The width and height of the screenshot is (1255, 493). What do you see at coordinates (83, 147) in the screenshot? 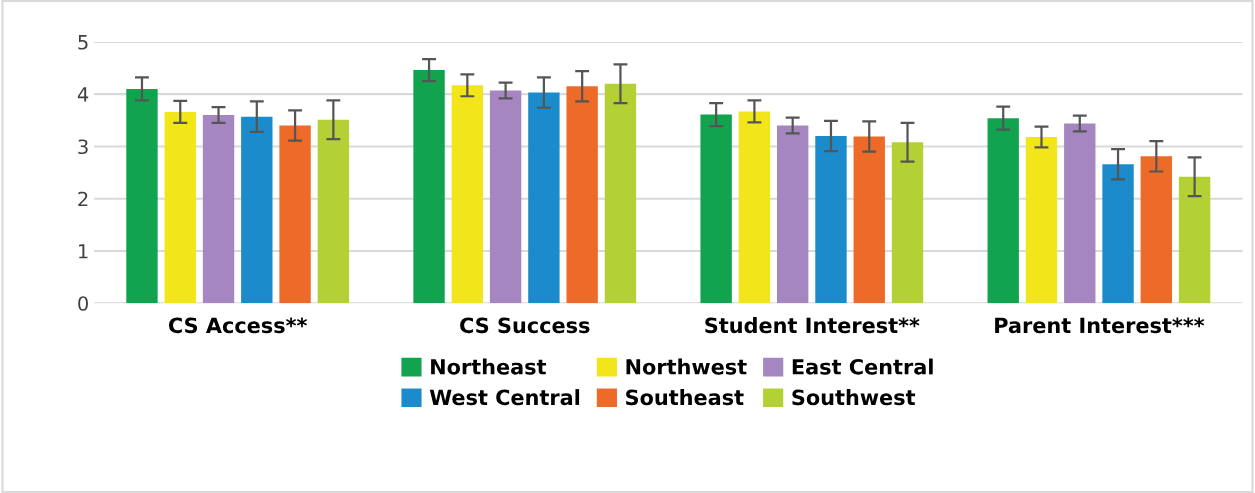
I see `y-tick-label: 3` at bounding box center [83, 147].